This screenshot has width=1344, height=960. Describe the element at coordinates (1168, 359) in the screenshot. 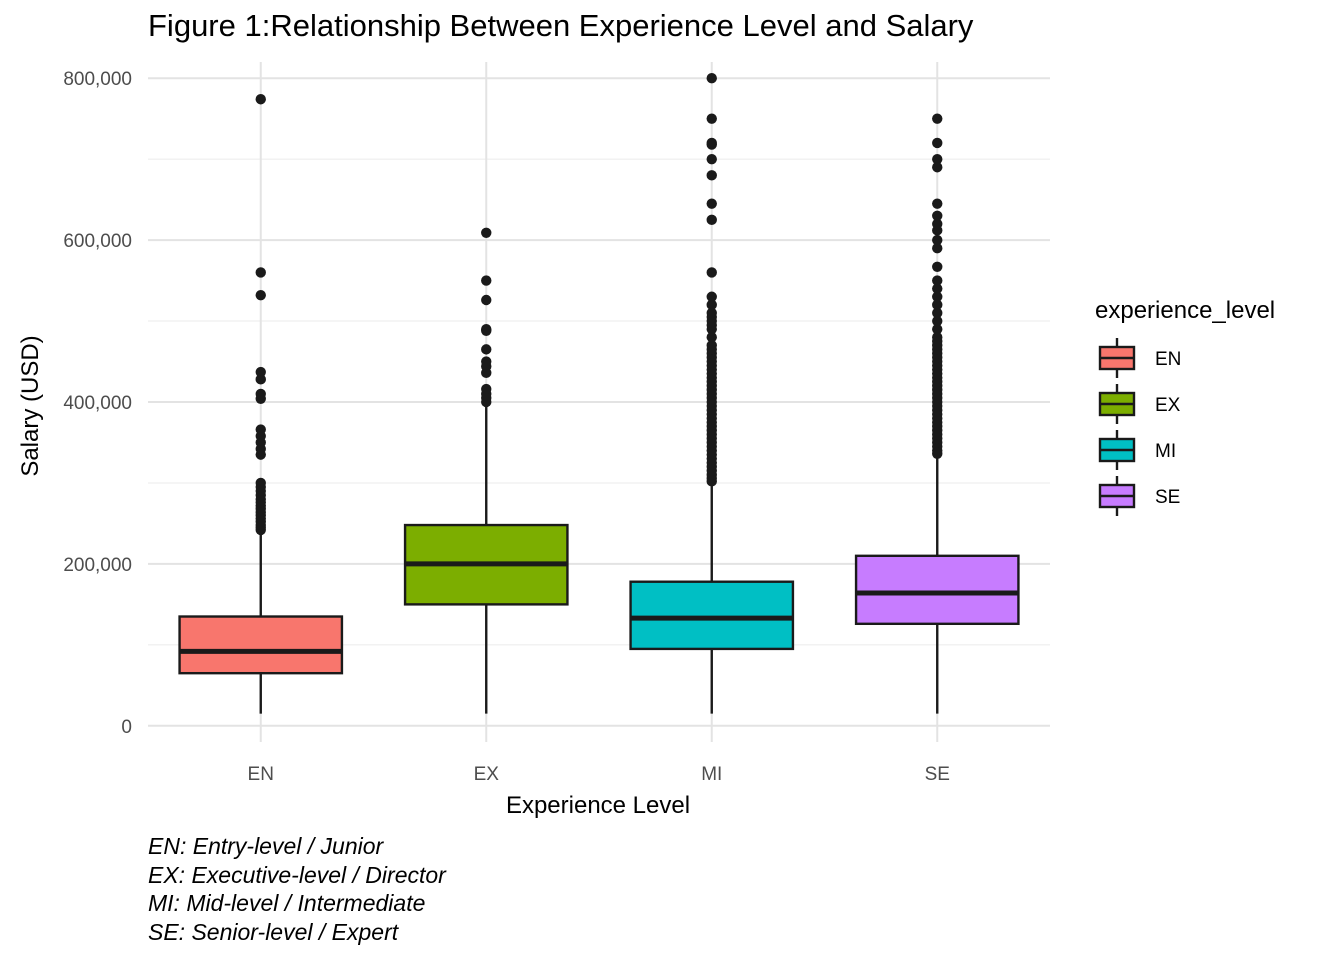

I see `legend-label: EN` at that location.